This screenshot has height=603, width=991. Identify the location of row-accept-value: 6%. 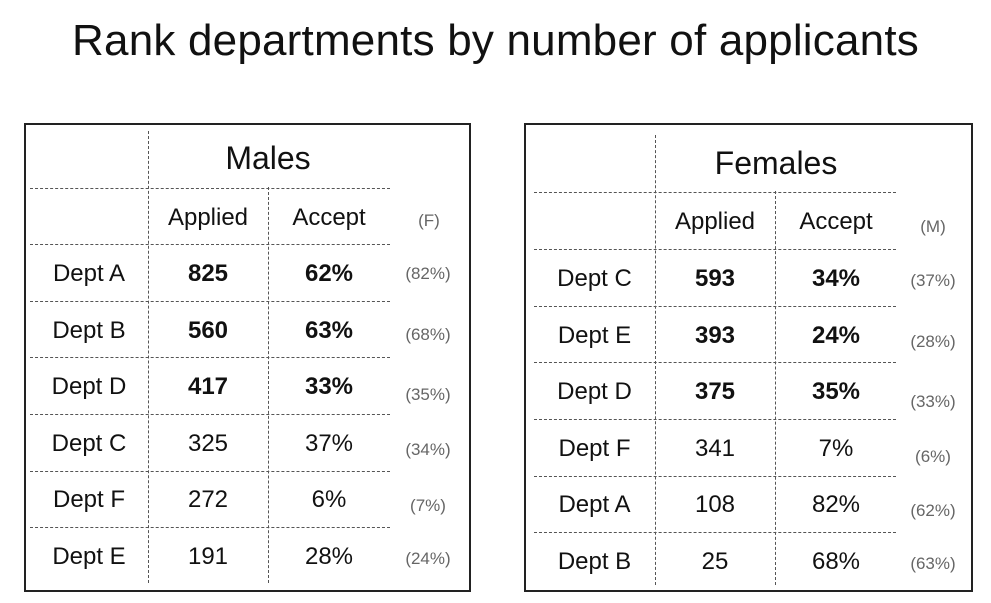
(329, 500).